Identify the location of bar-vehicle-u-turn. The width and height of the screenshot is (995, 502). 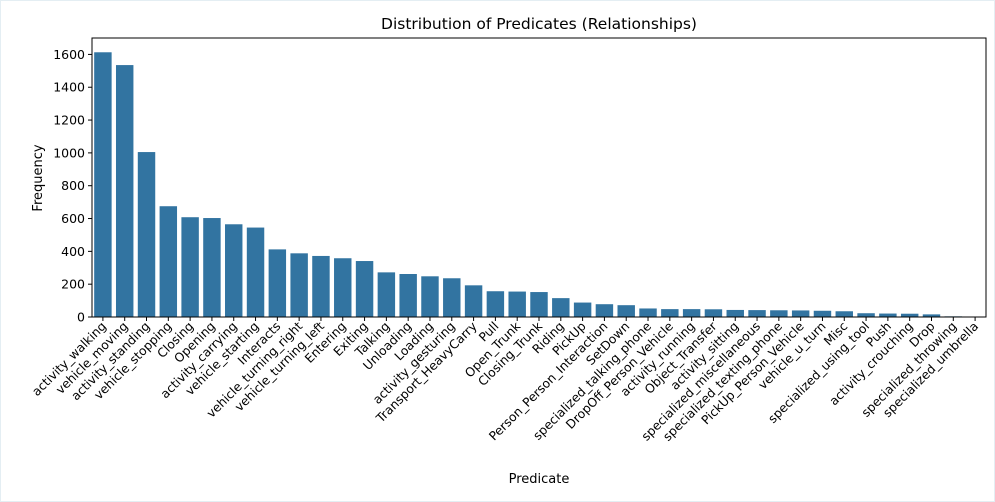
(822, 313).